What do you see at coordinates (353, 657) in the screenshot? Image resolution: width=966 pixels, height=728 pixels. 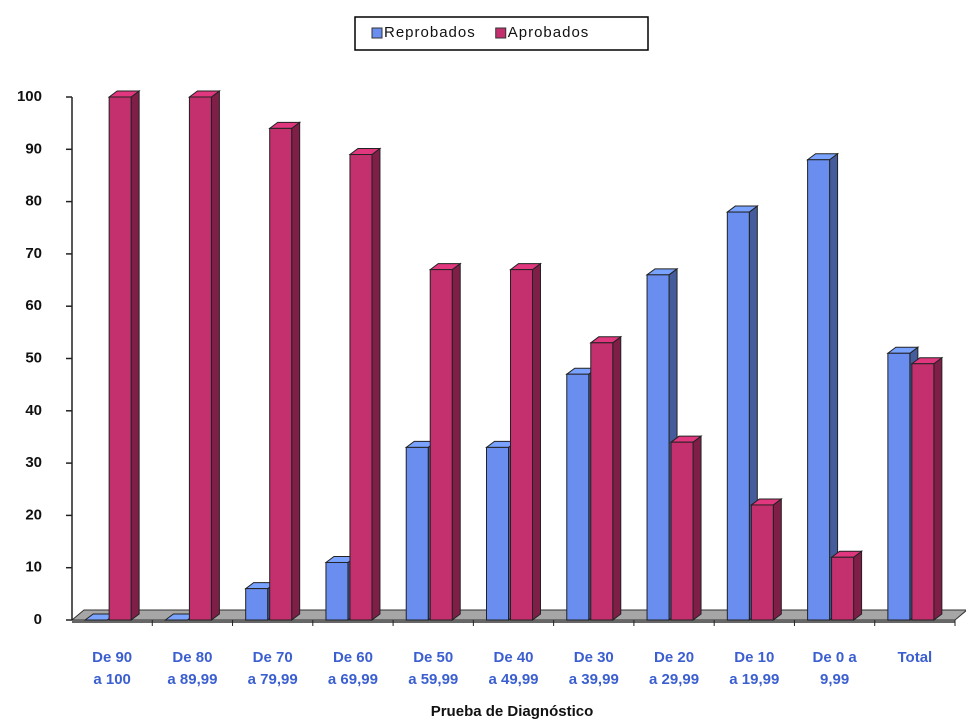 I see `x-tick-label: De 60` at bounding box center [353, 657].